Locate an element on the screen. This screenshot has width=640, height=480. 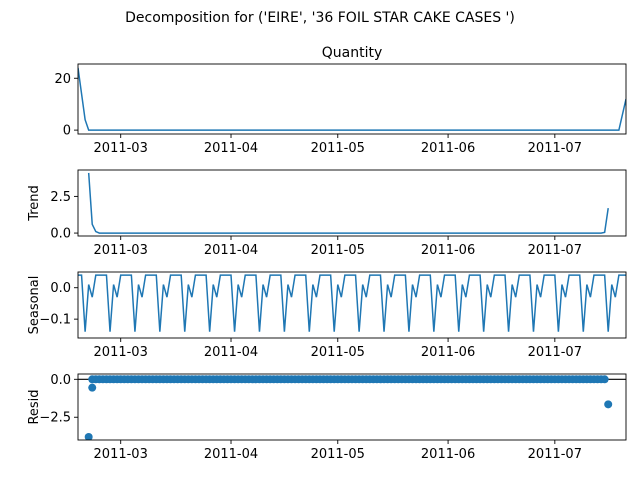
y-axis-label: Seasonal is located at coordinates (34, 305).